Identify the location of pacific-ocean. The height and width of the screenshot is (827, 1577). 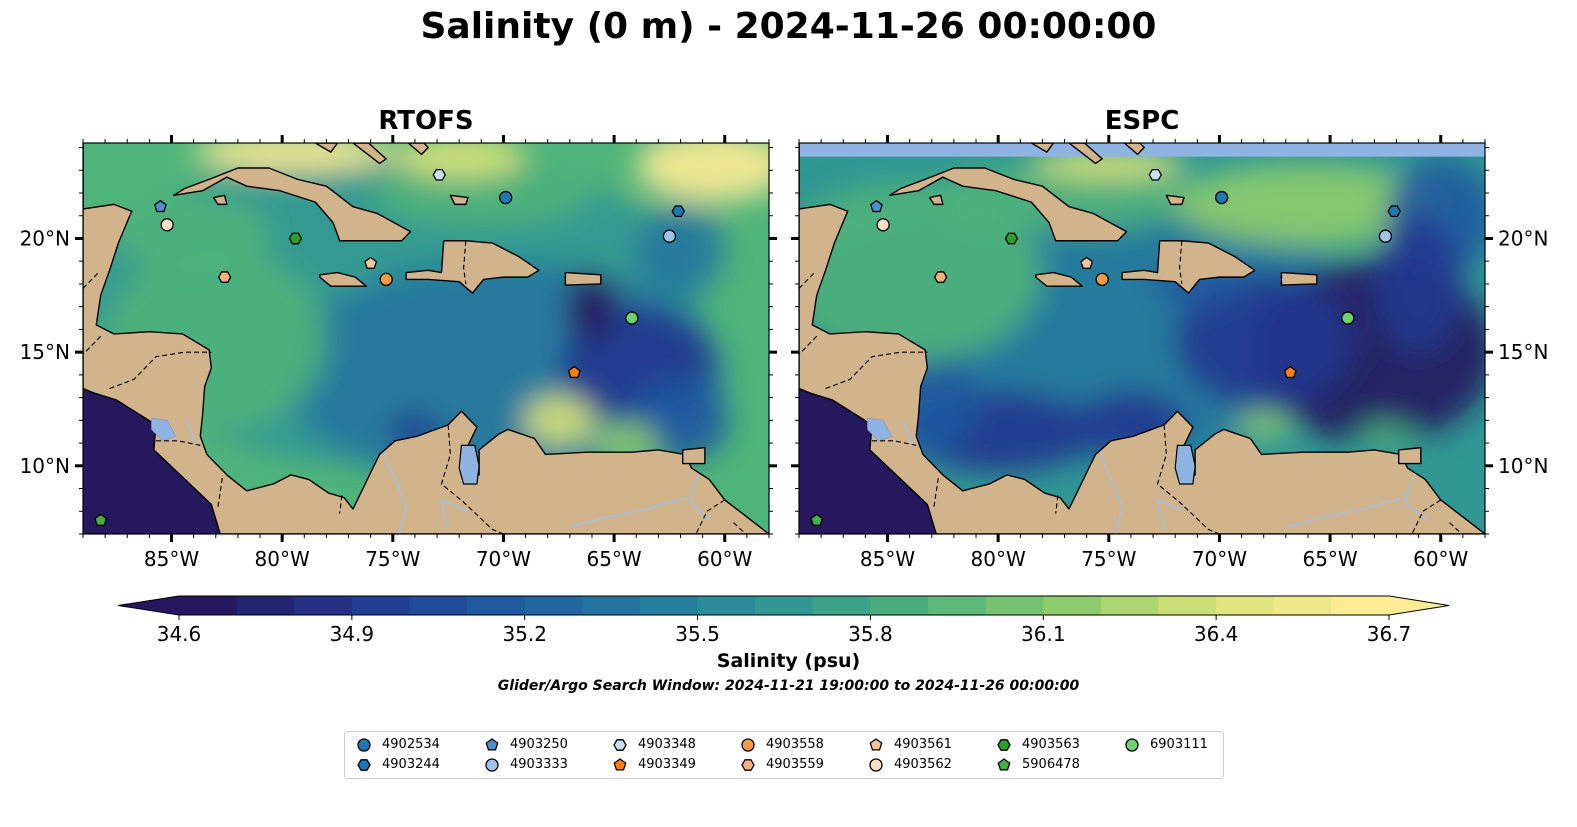
(152, 461).